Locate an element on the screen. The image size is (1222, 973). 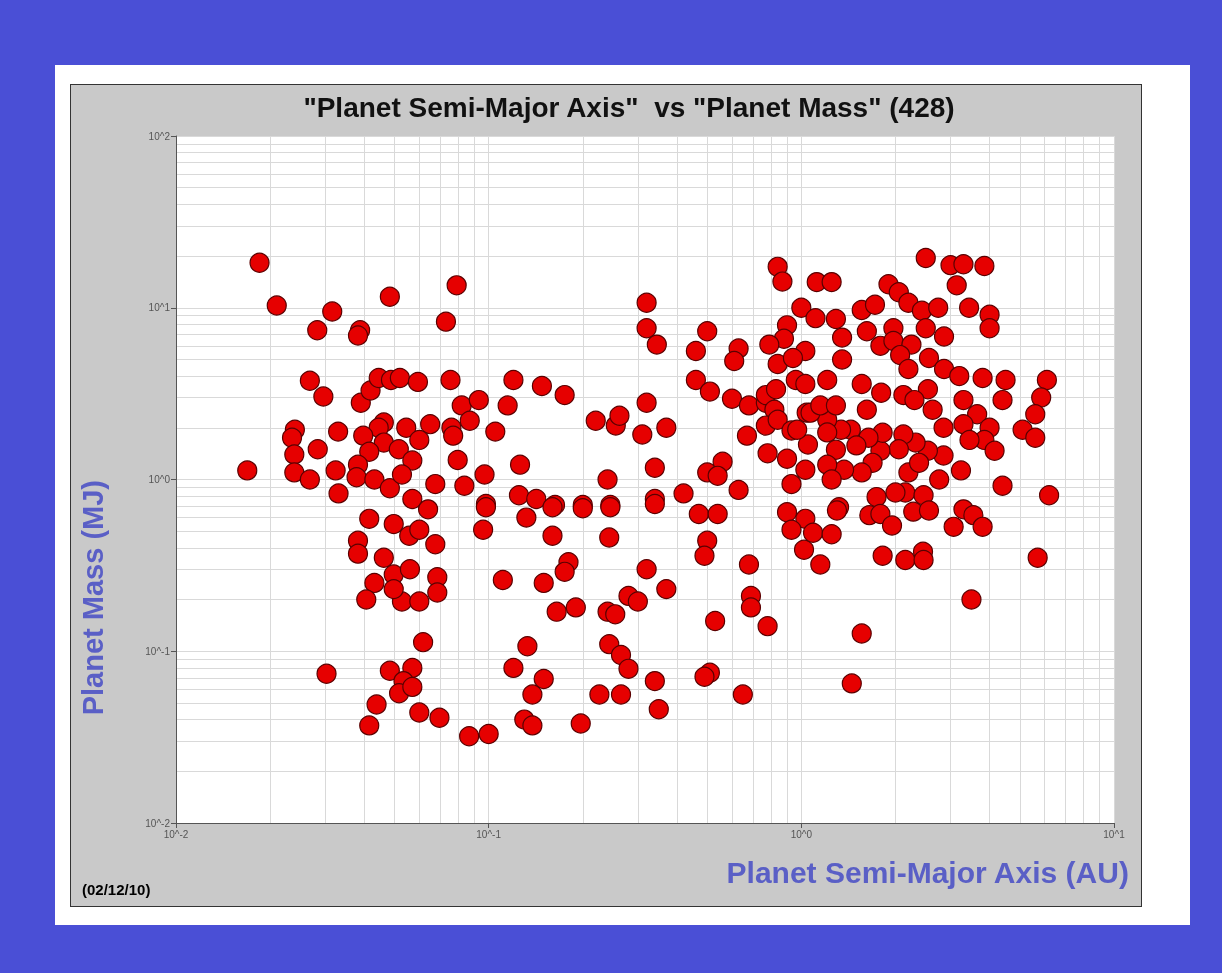
y-tick-label: 10^0 is located at coordinates (159, 479).